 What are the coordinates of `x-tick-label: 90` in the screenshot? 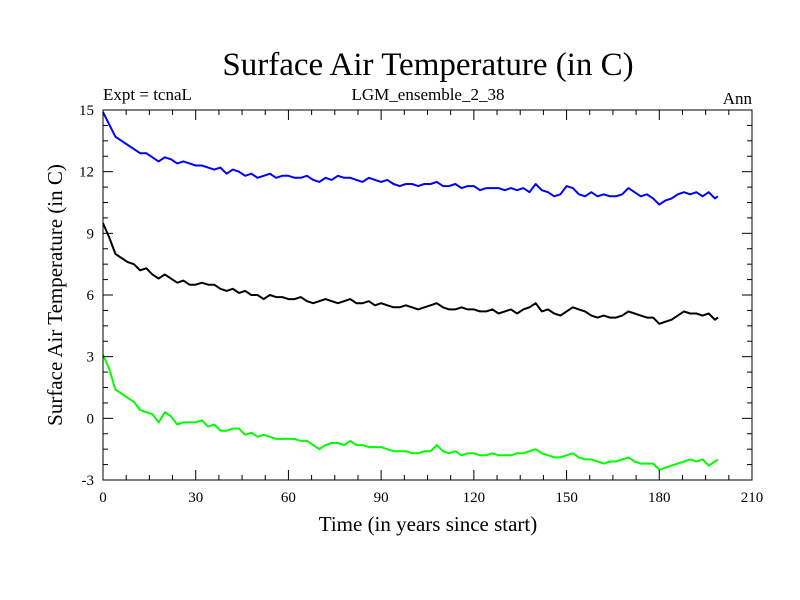 It's located at (381, 498).